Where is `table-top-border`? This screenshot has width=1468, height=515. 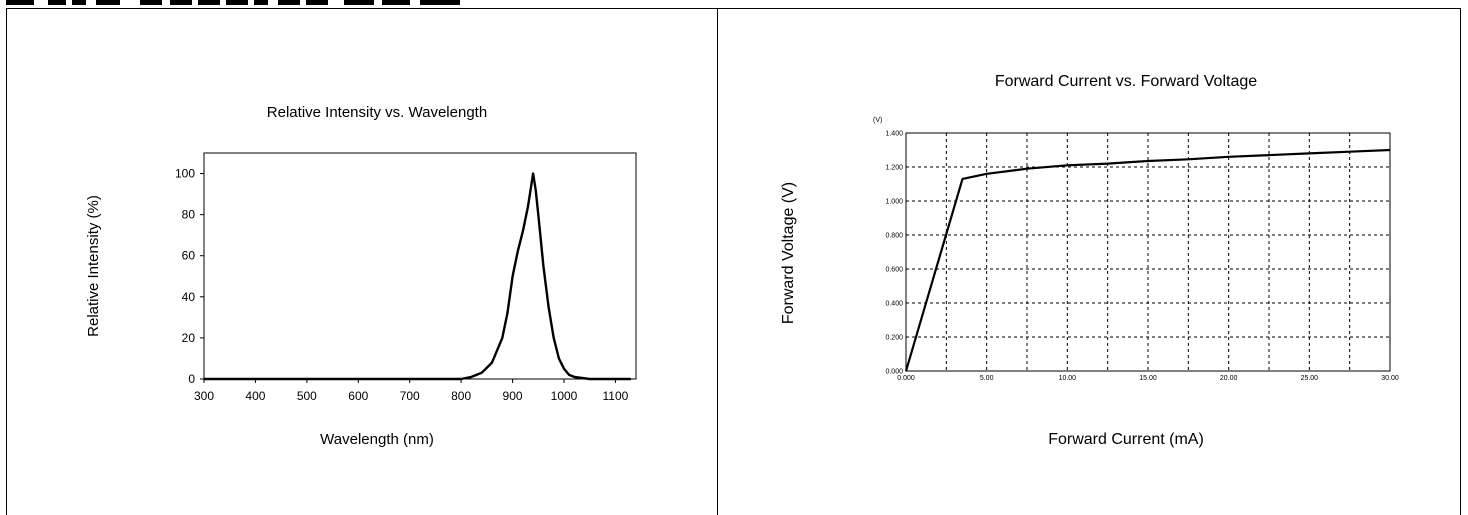
table-top-border is located at coordinates (733, 8).